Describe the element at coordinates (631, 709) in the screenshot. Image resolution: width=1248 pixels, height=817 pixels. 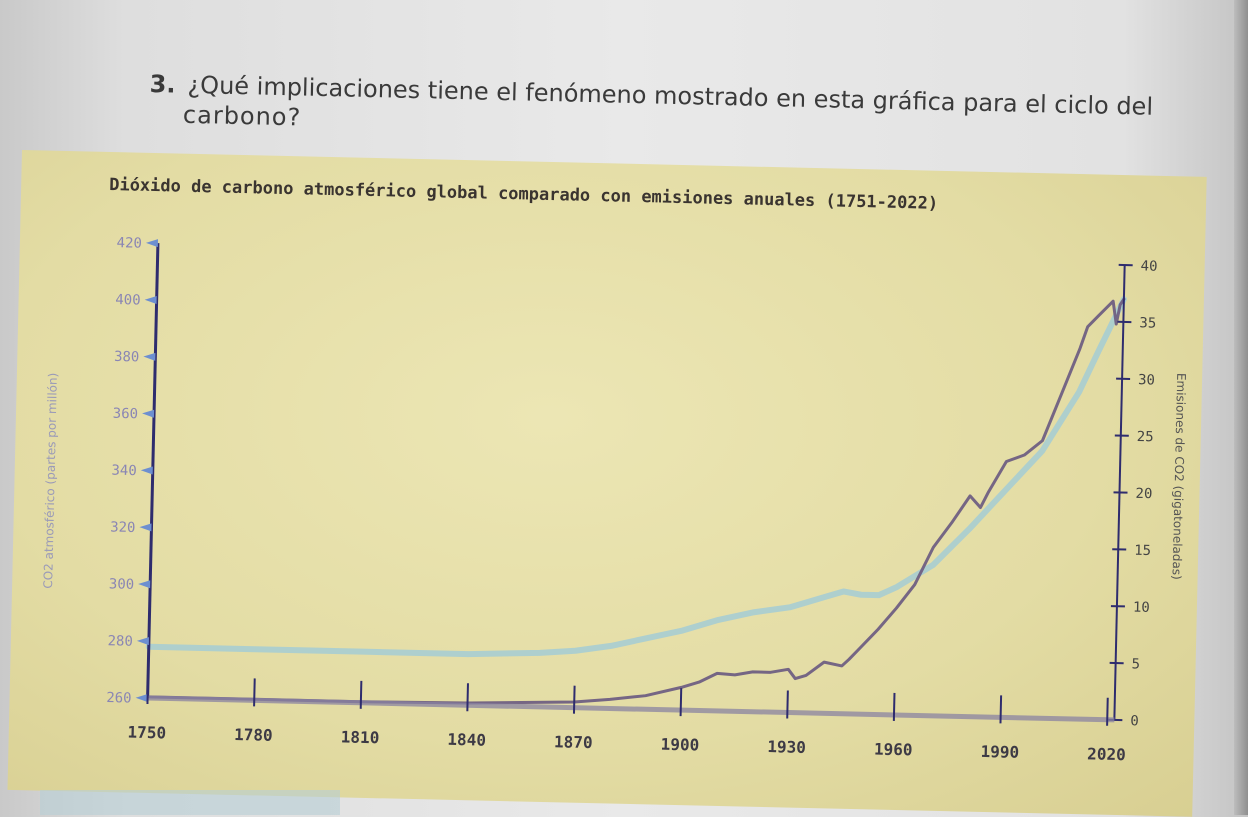
I see `x-axis` at that location.